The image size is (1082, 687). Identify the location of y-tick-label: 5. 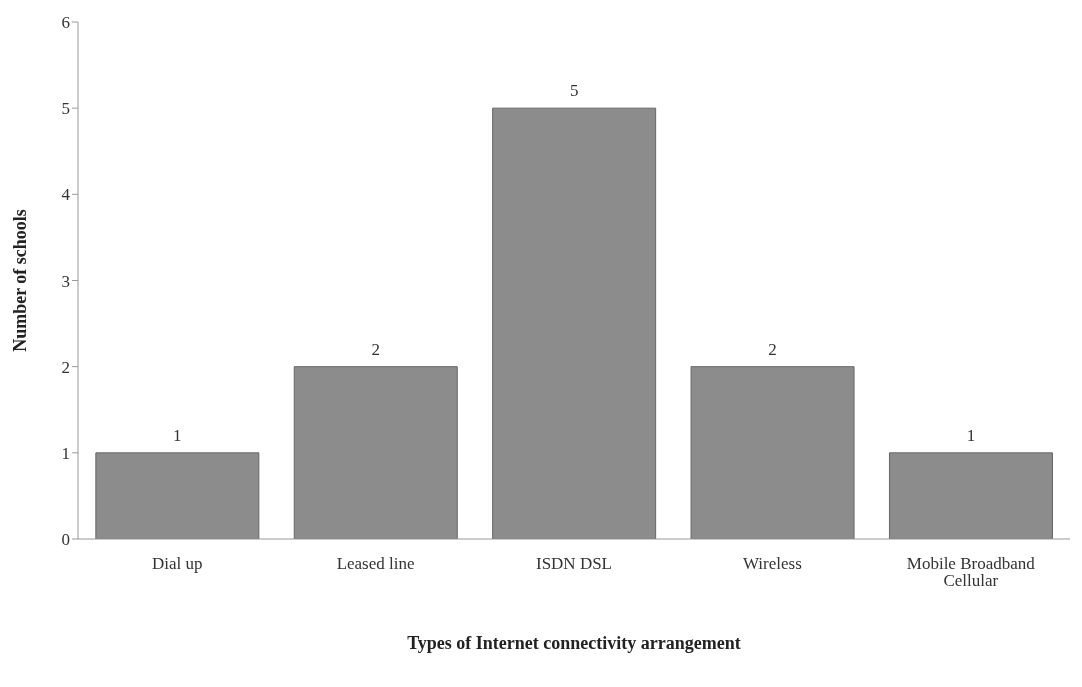
(65, 109).